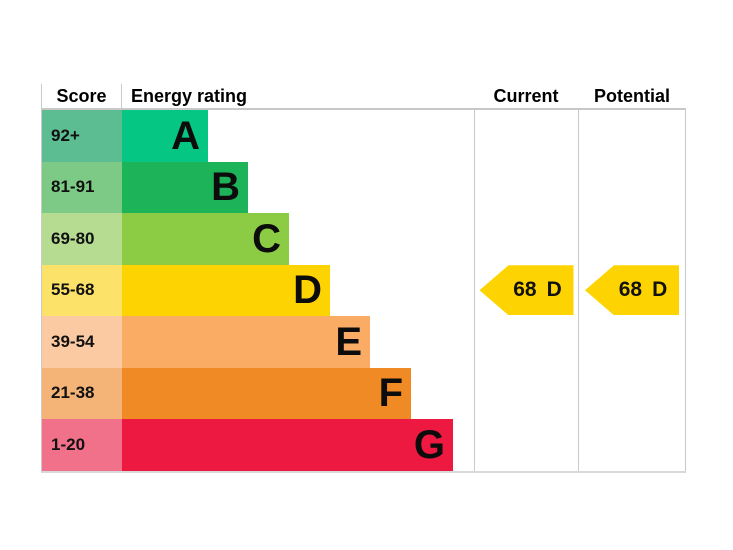 Image resolution: width=733 pixels, height=550 pixels. Describe the element at coordinates (185, 187) in the screenshot. I see `band-bar-b: B` at that location.